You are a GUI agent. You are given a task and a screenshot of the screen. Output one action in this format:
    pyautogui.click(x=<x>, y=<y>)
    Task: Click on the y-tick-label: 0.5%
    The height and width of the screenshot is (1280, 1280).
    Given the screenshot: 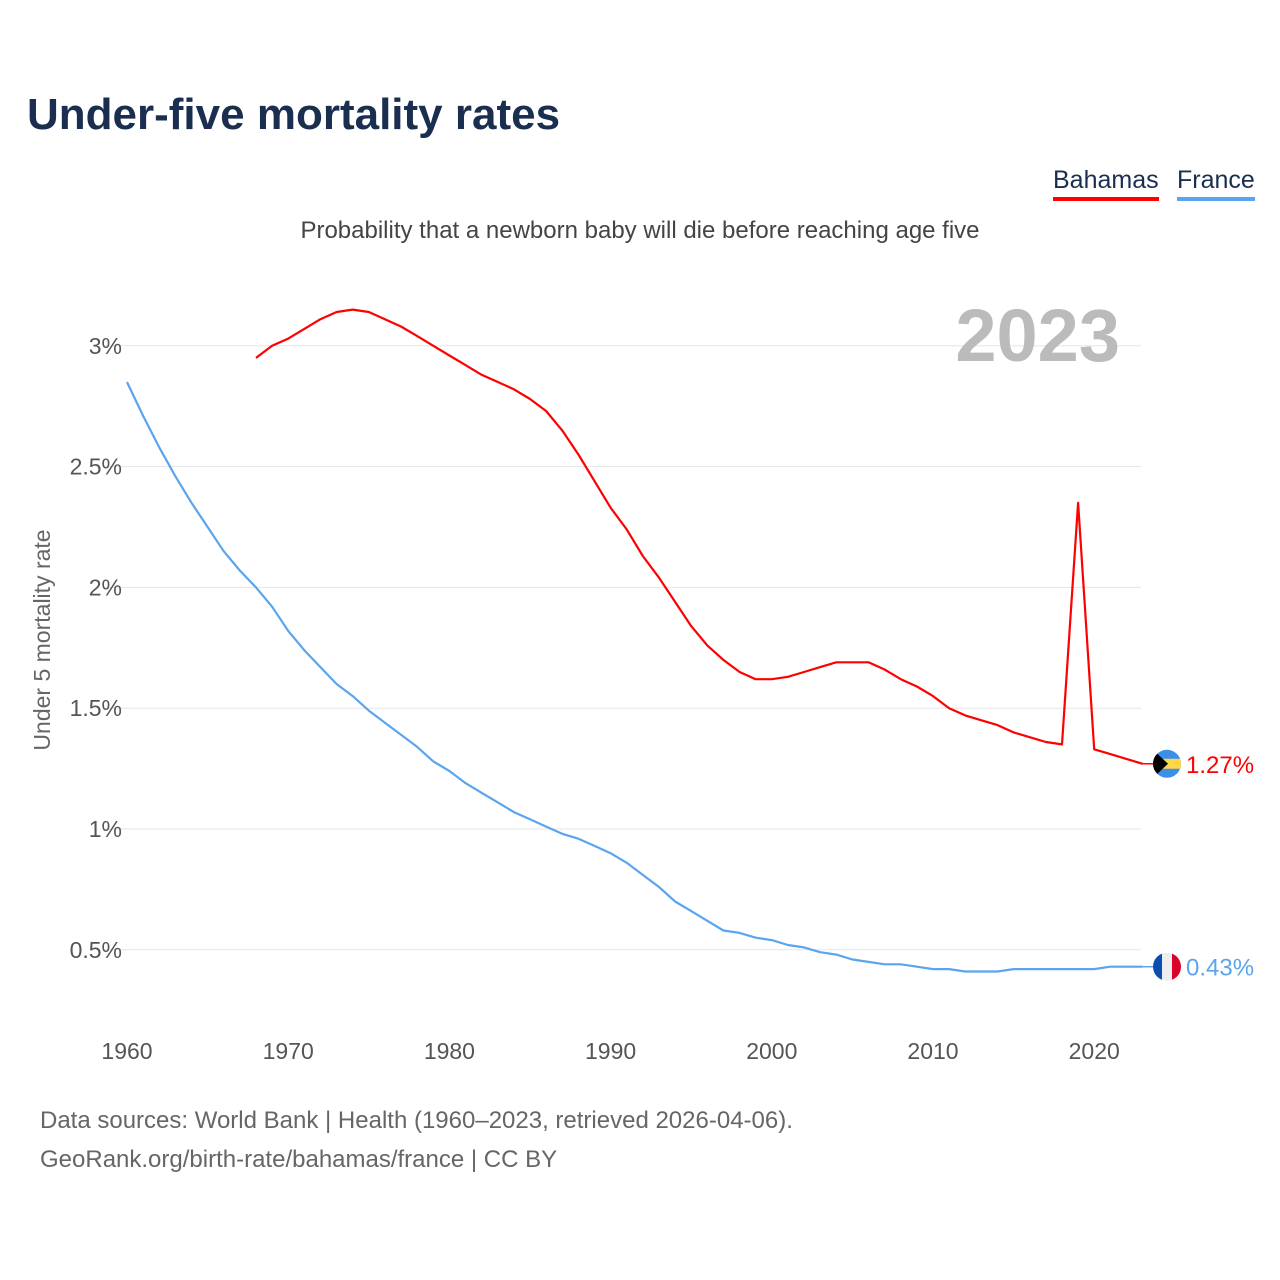 What is the action you would take?
    pyautogui.click(x=96, y=950)
    